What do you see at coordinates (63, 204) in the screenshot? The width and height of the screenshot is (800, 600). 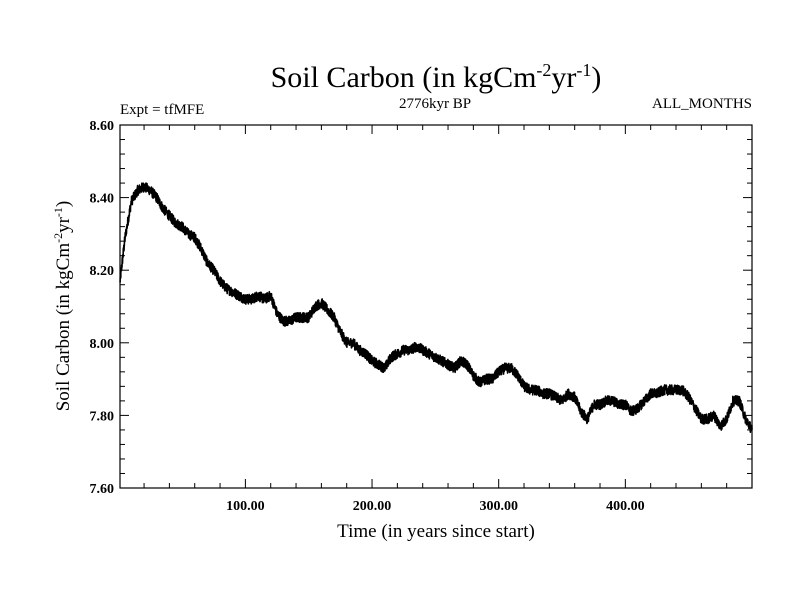 I see `ylabel-end: )` at bounding box center [63, 204].